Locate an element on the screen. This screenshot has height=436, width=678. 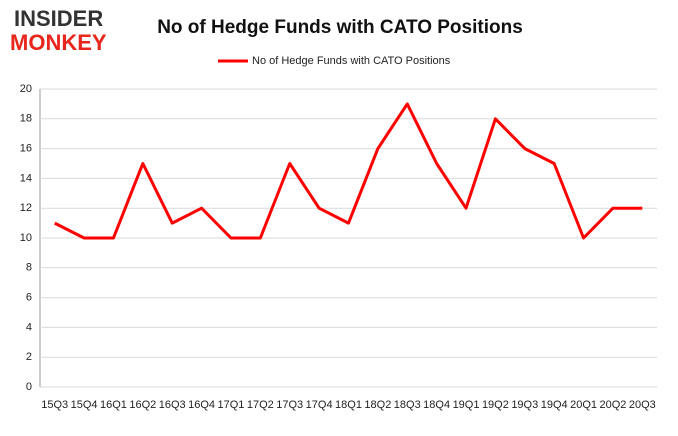
x-tick-label: 19Q3 is located at coordinates (524, 405).